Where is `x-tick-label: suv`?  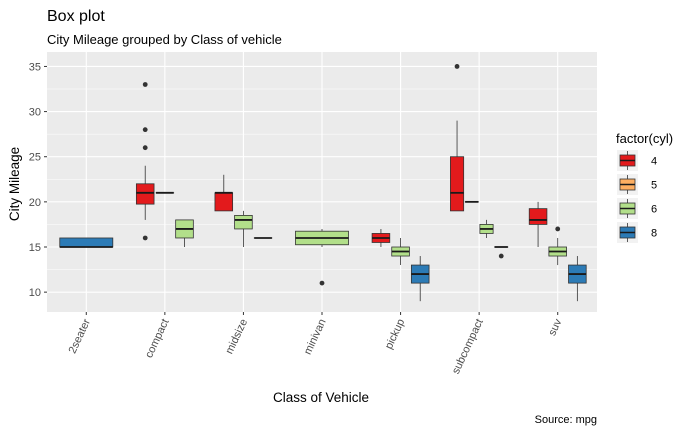 x-tick-label: suv is located at coordinates (555, 327).